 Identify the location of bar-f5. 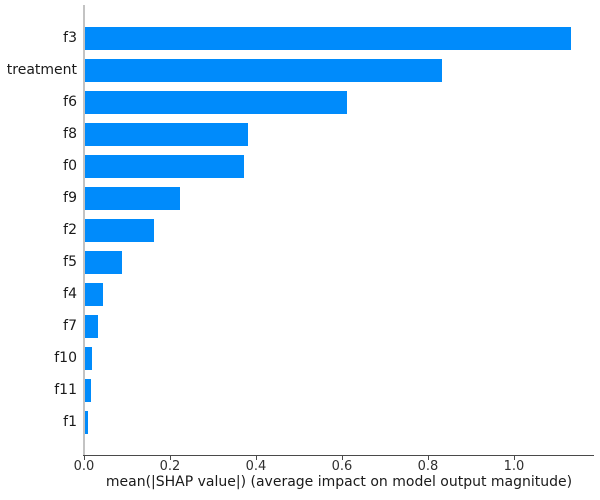
(103, 262).